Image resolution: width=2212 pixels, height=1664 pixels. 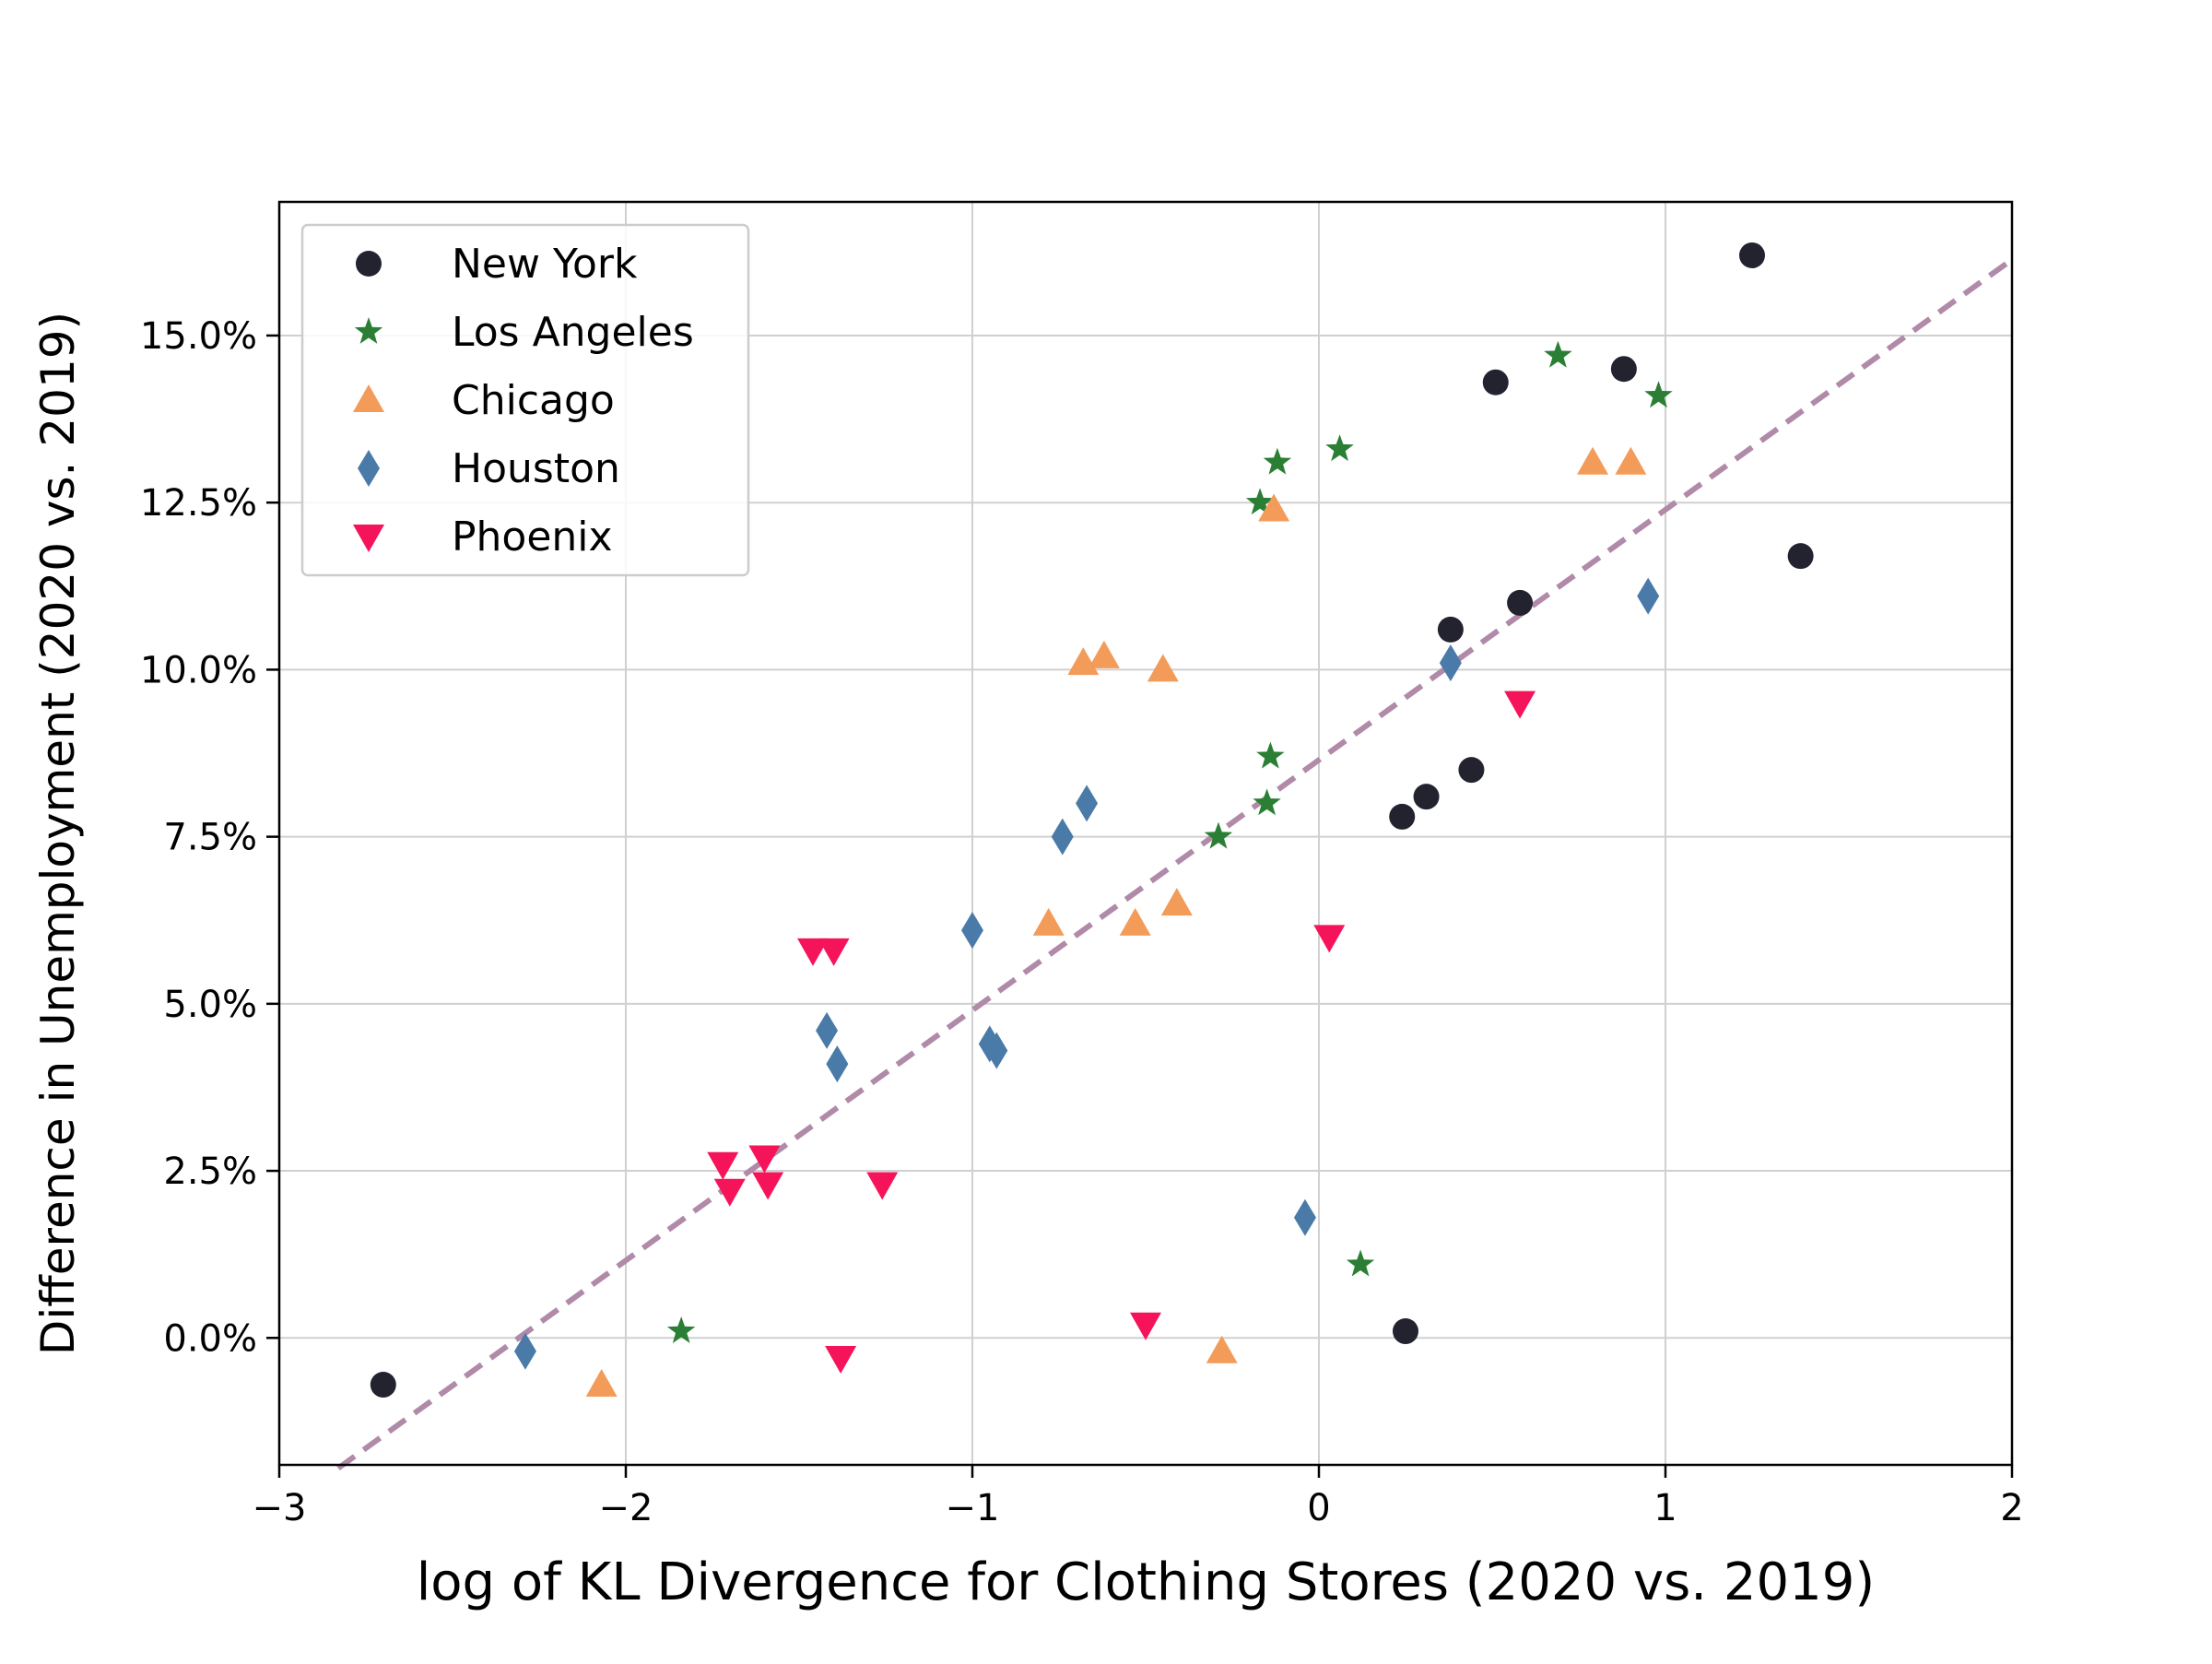 What do you see at coordinates (973, 1508) in the screenshot?
I see `x-tick-label: −1` at bounding box center [973, 1508].